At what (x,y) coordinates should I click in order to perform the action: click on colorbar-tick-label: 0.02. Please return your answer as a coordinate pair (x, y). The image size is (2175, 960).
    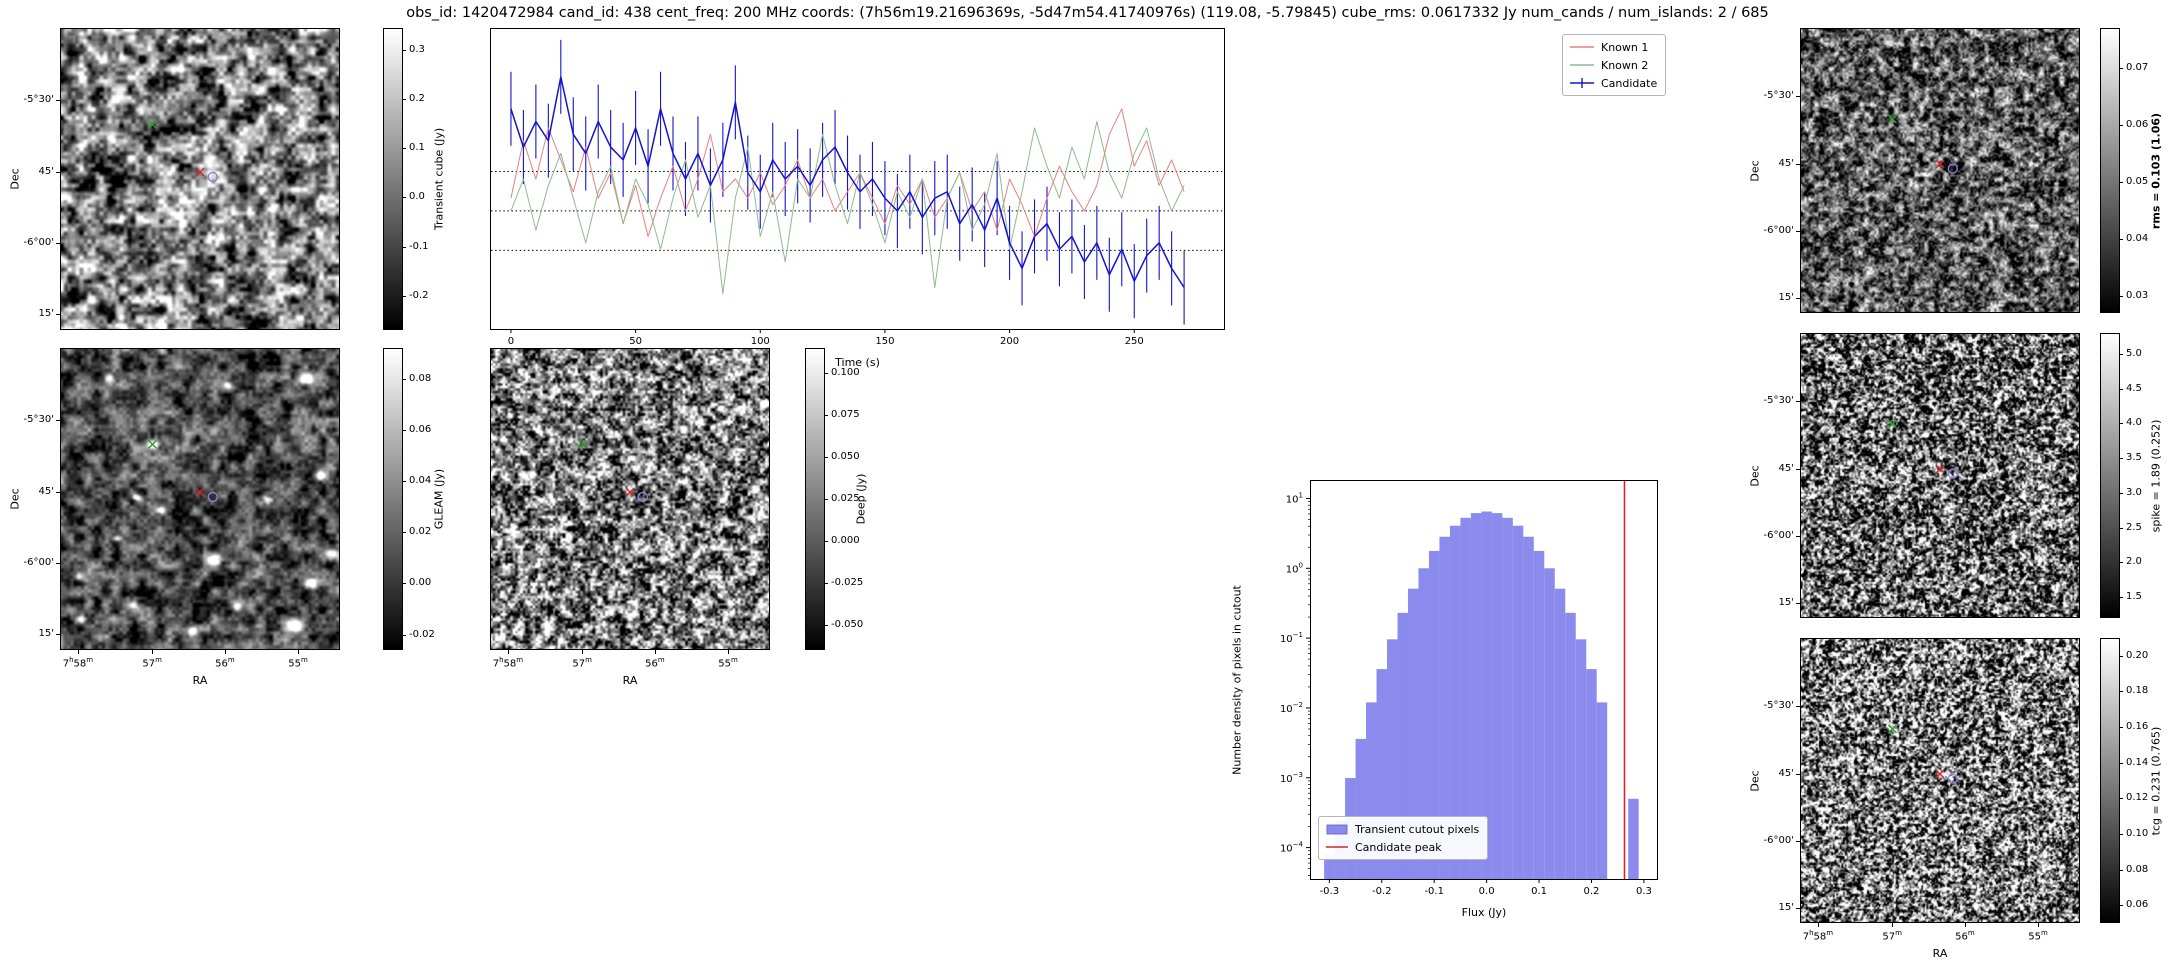
    Looking at the image, I should click on (420, 532).